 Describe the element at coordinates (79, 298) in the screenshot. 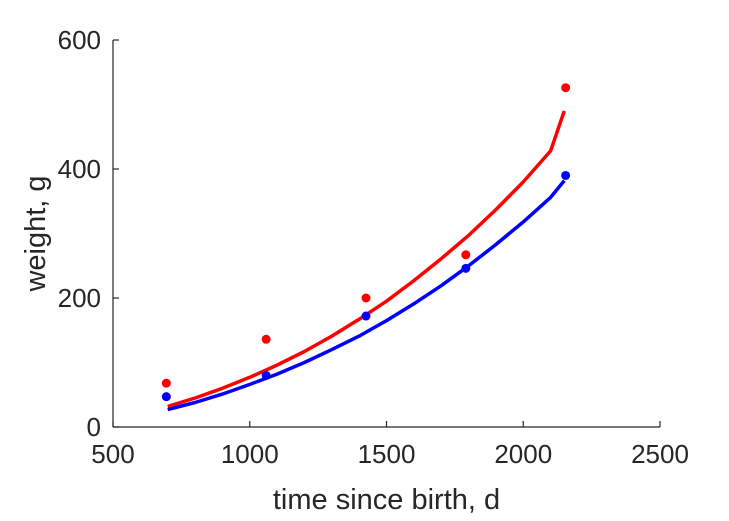

I see `y-tick-label: 200` at that location.